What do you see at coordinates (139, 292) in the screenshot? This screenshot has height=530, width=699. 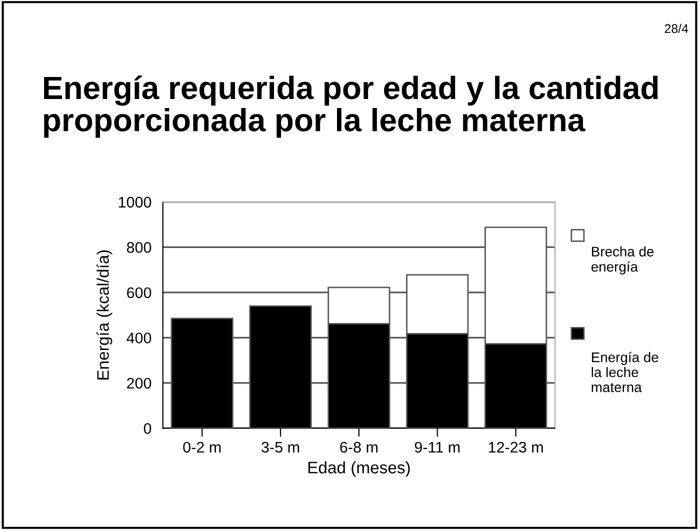 I see `y-tick-label: 600` at bounding box center [139, 292].